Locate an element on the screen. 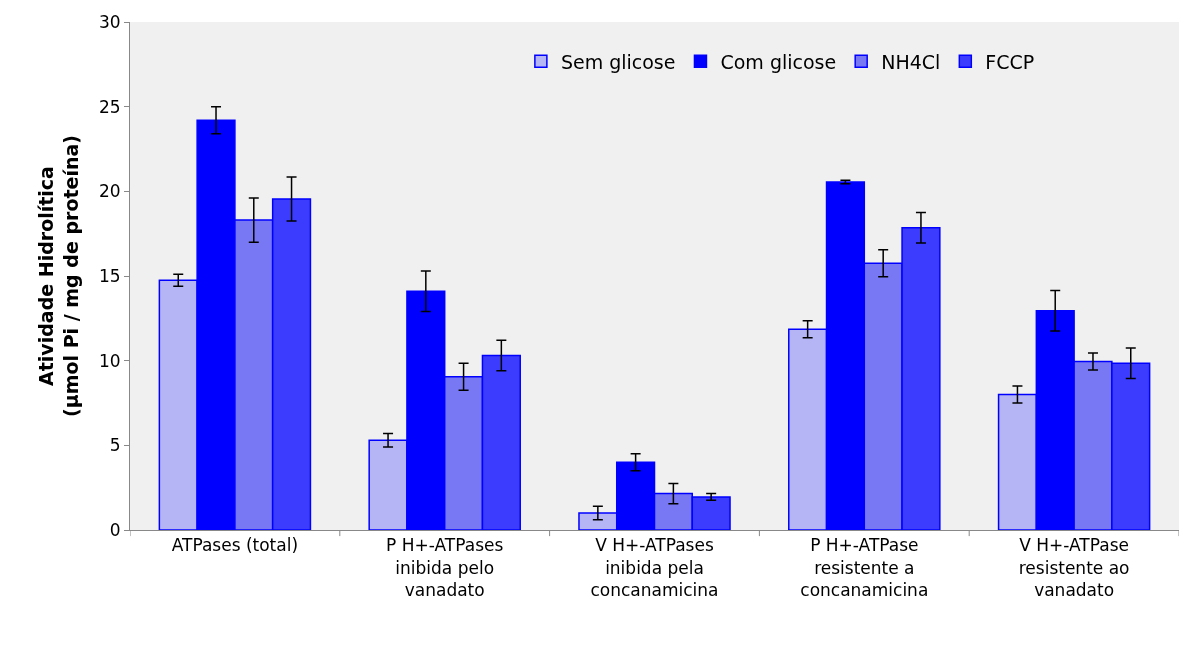  x-tick-label: V H+-ATPases inibida pela concanamicina is located at coordinates (654, 567).